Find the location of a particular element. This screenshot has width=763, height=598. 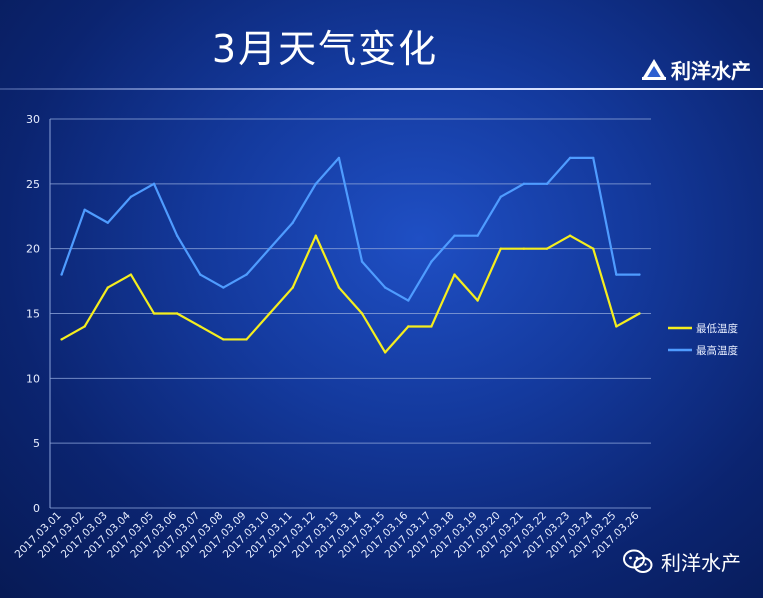

wechat-icon is located at coordinates (638, 561).